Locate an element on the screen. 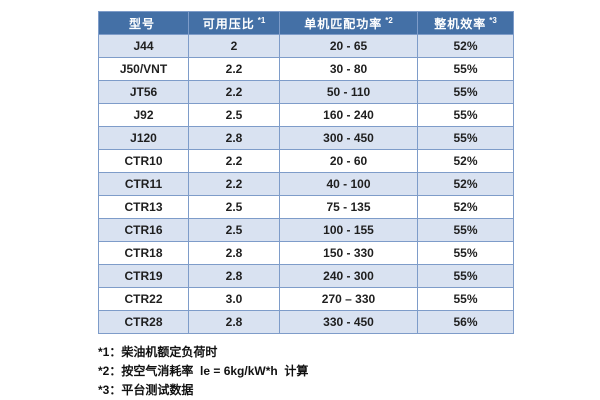  column-header-model: 型号 is located at coordinates (143, 23).